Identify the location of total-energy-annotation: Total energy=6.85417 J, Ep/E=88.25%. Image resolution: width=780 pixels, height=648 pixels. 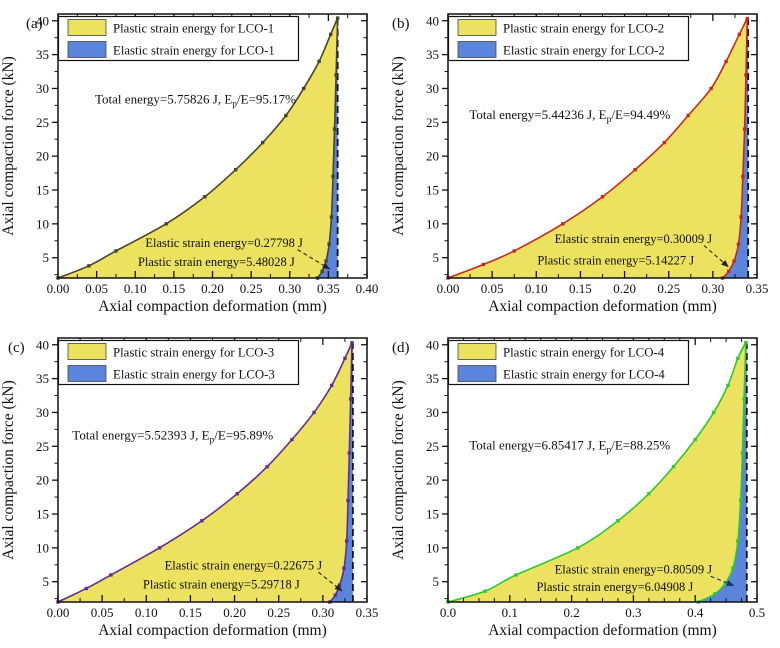
(569, 447).